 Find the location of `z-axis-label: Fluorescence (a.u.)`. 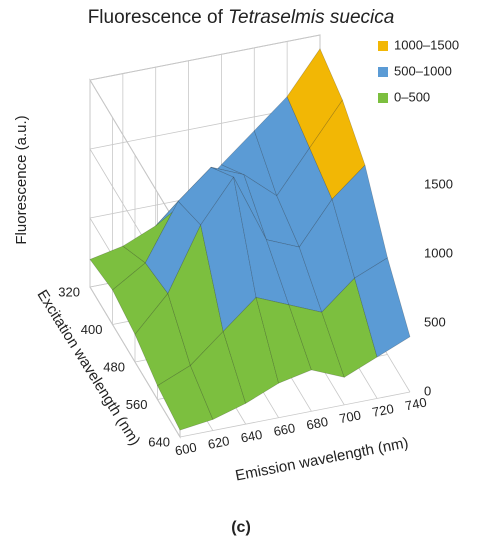

z-axis-label: Fluorescence (a.u.) is located at coordinates (21, 179).